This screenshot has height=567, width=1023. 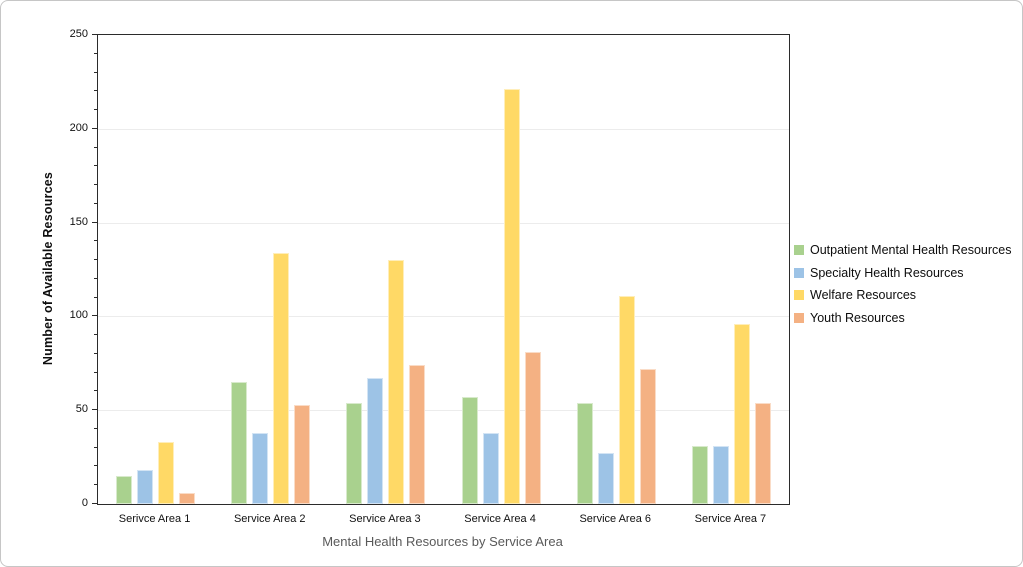 I want to click on y-tick-label: 50, so click(x=81, y=409).